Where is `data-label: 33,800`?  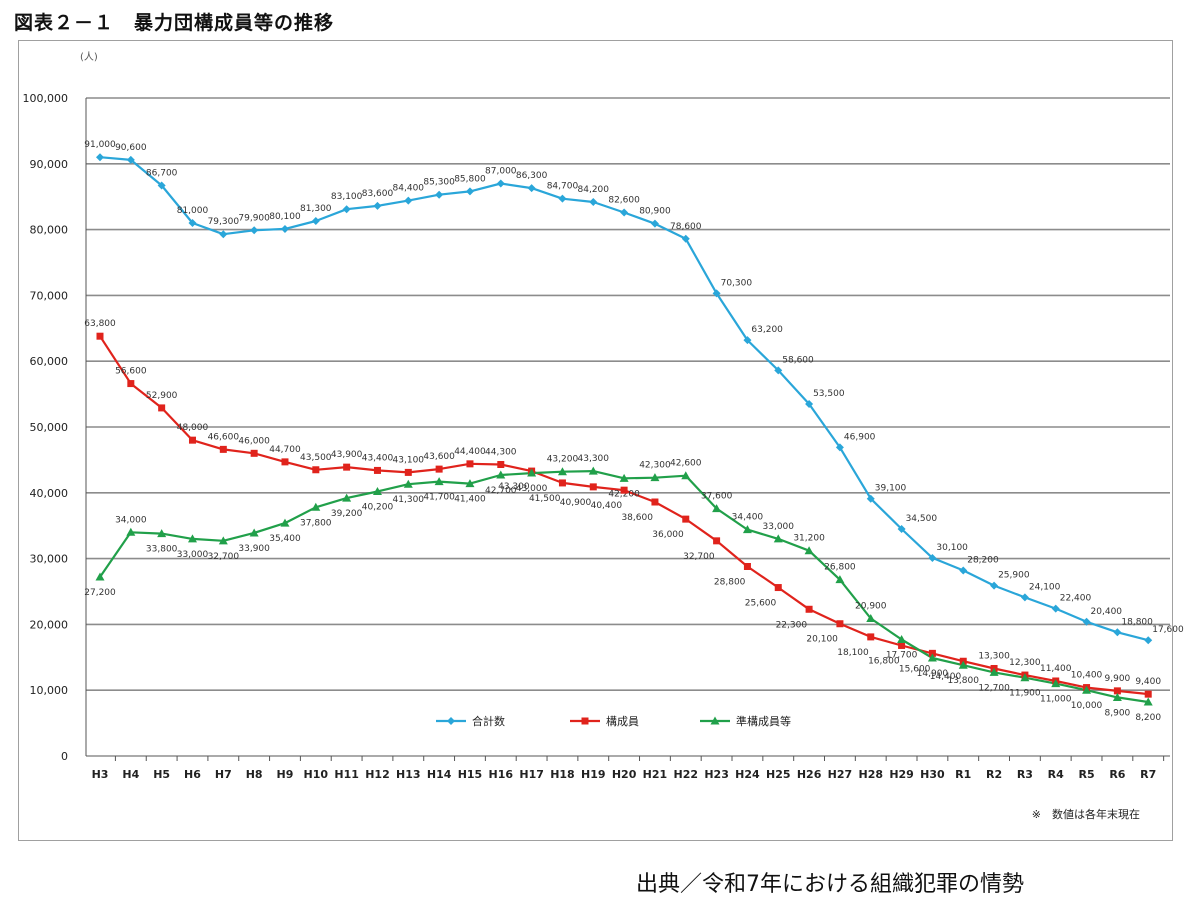 data-label: 33,800 is located at coordinates (162, 550).